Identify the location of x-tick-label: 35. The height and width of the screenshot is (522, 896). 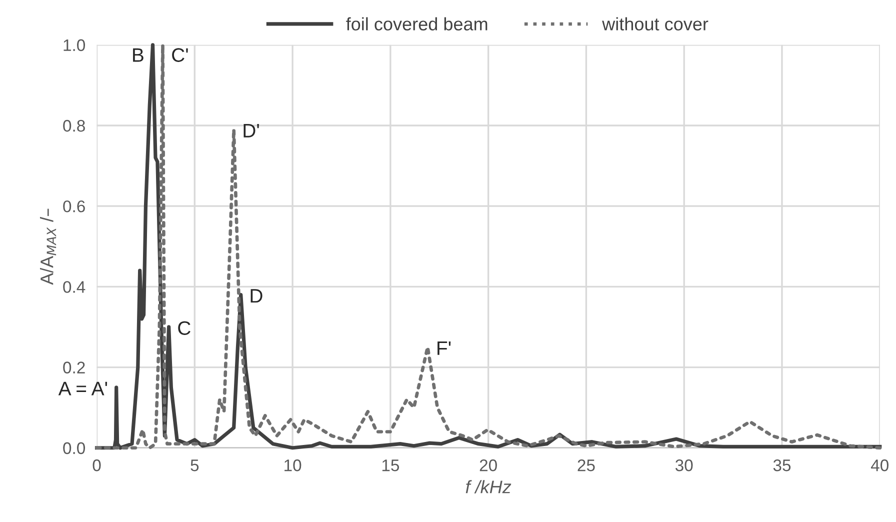
(782, 465).